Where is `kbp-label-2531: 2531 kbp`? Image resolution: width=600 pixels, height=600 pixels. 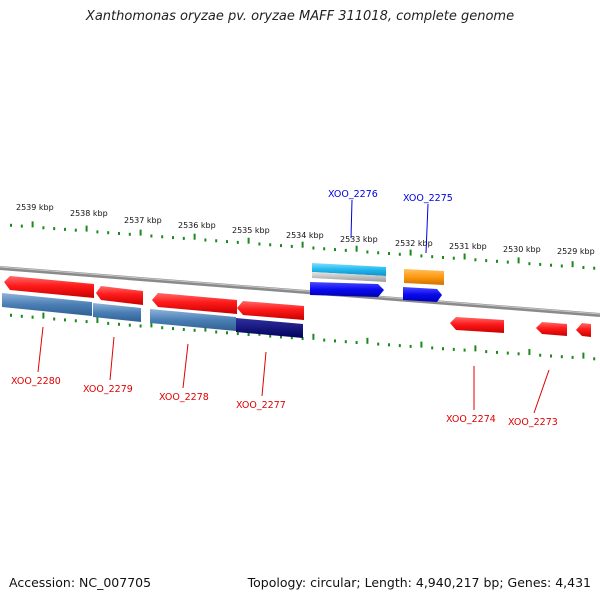
kbp-label-2531: 2531 kbp is located at coordinates (468, 246).